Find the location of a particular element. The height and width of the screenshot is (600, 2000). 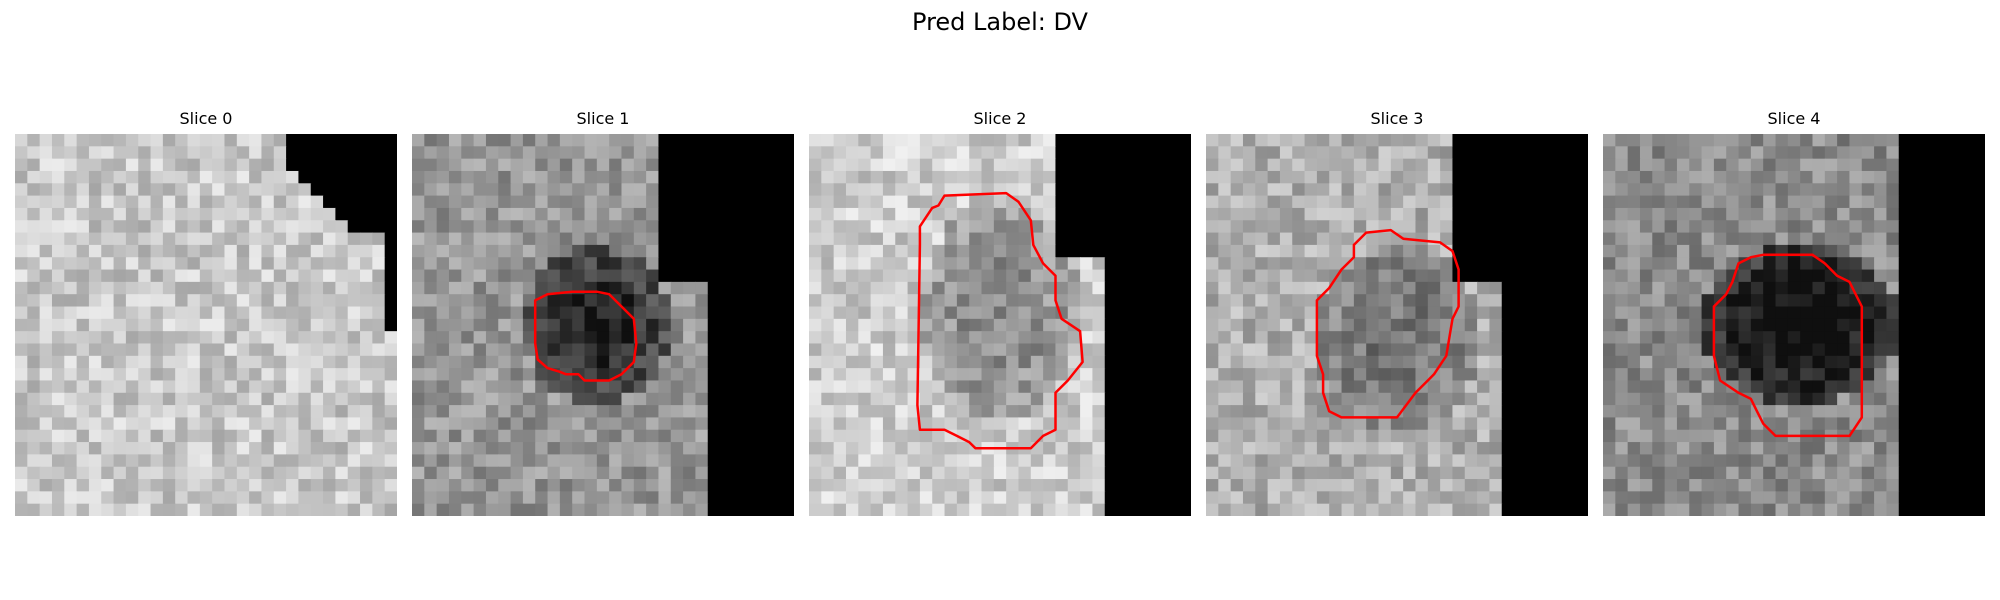

slice-panel-2: Slice 2 is located at coordinates (1000, 312).